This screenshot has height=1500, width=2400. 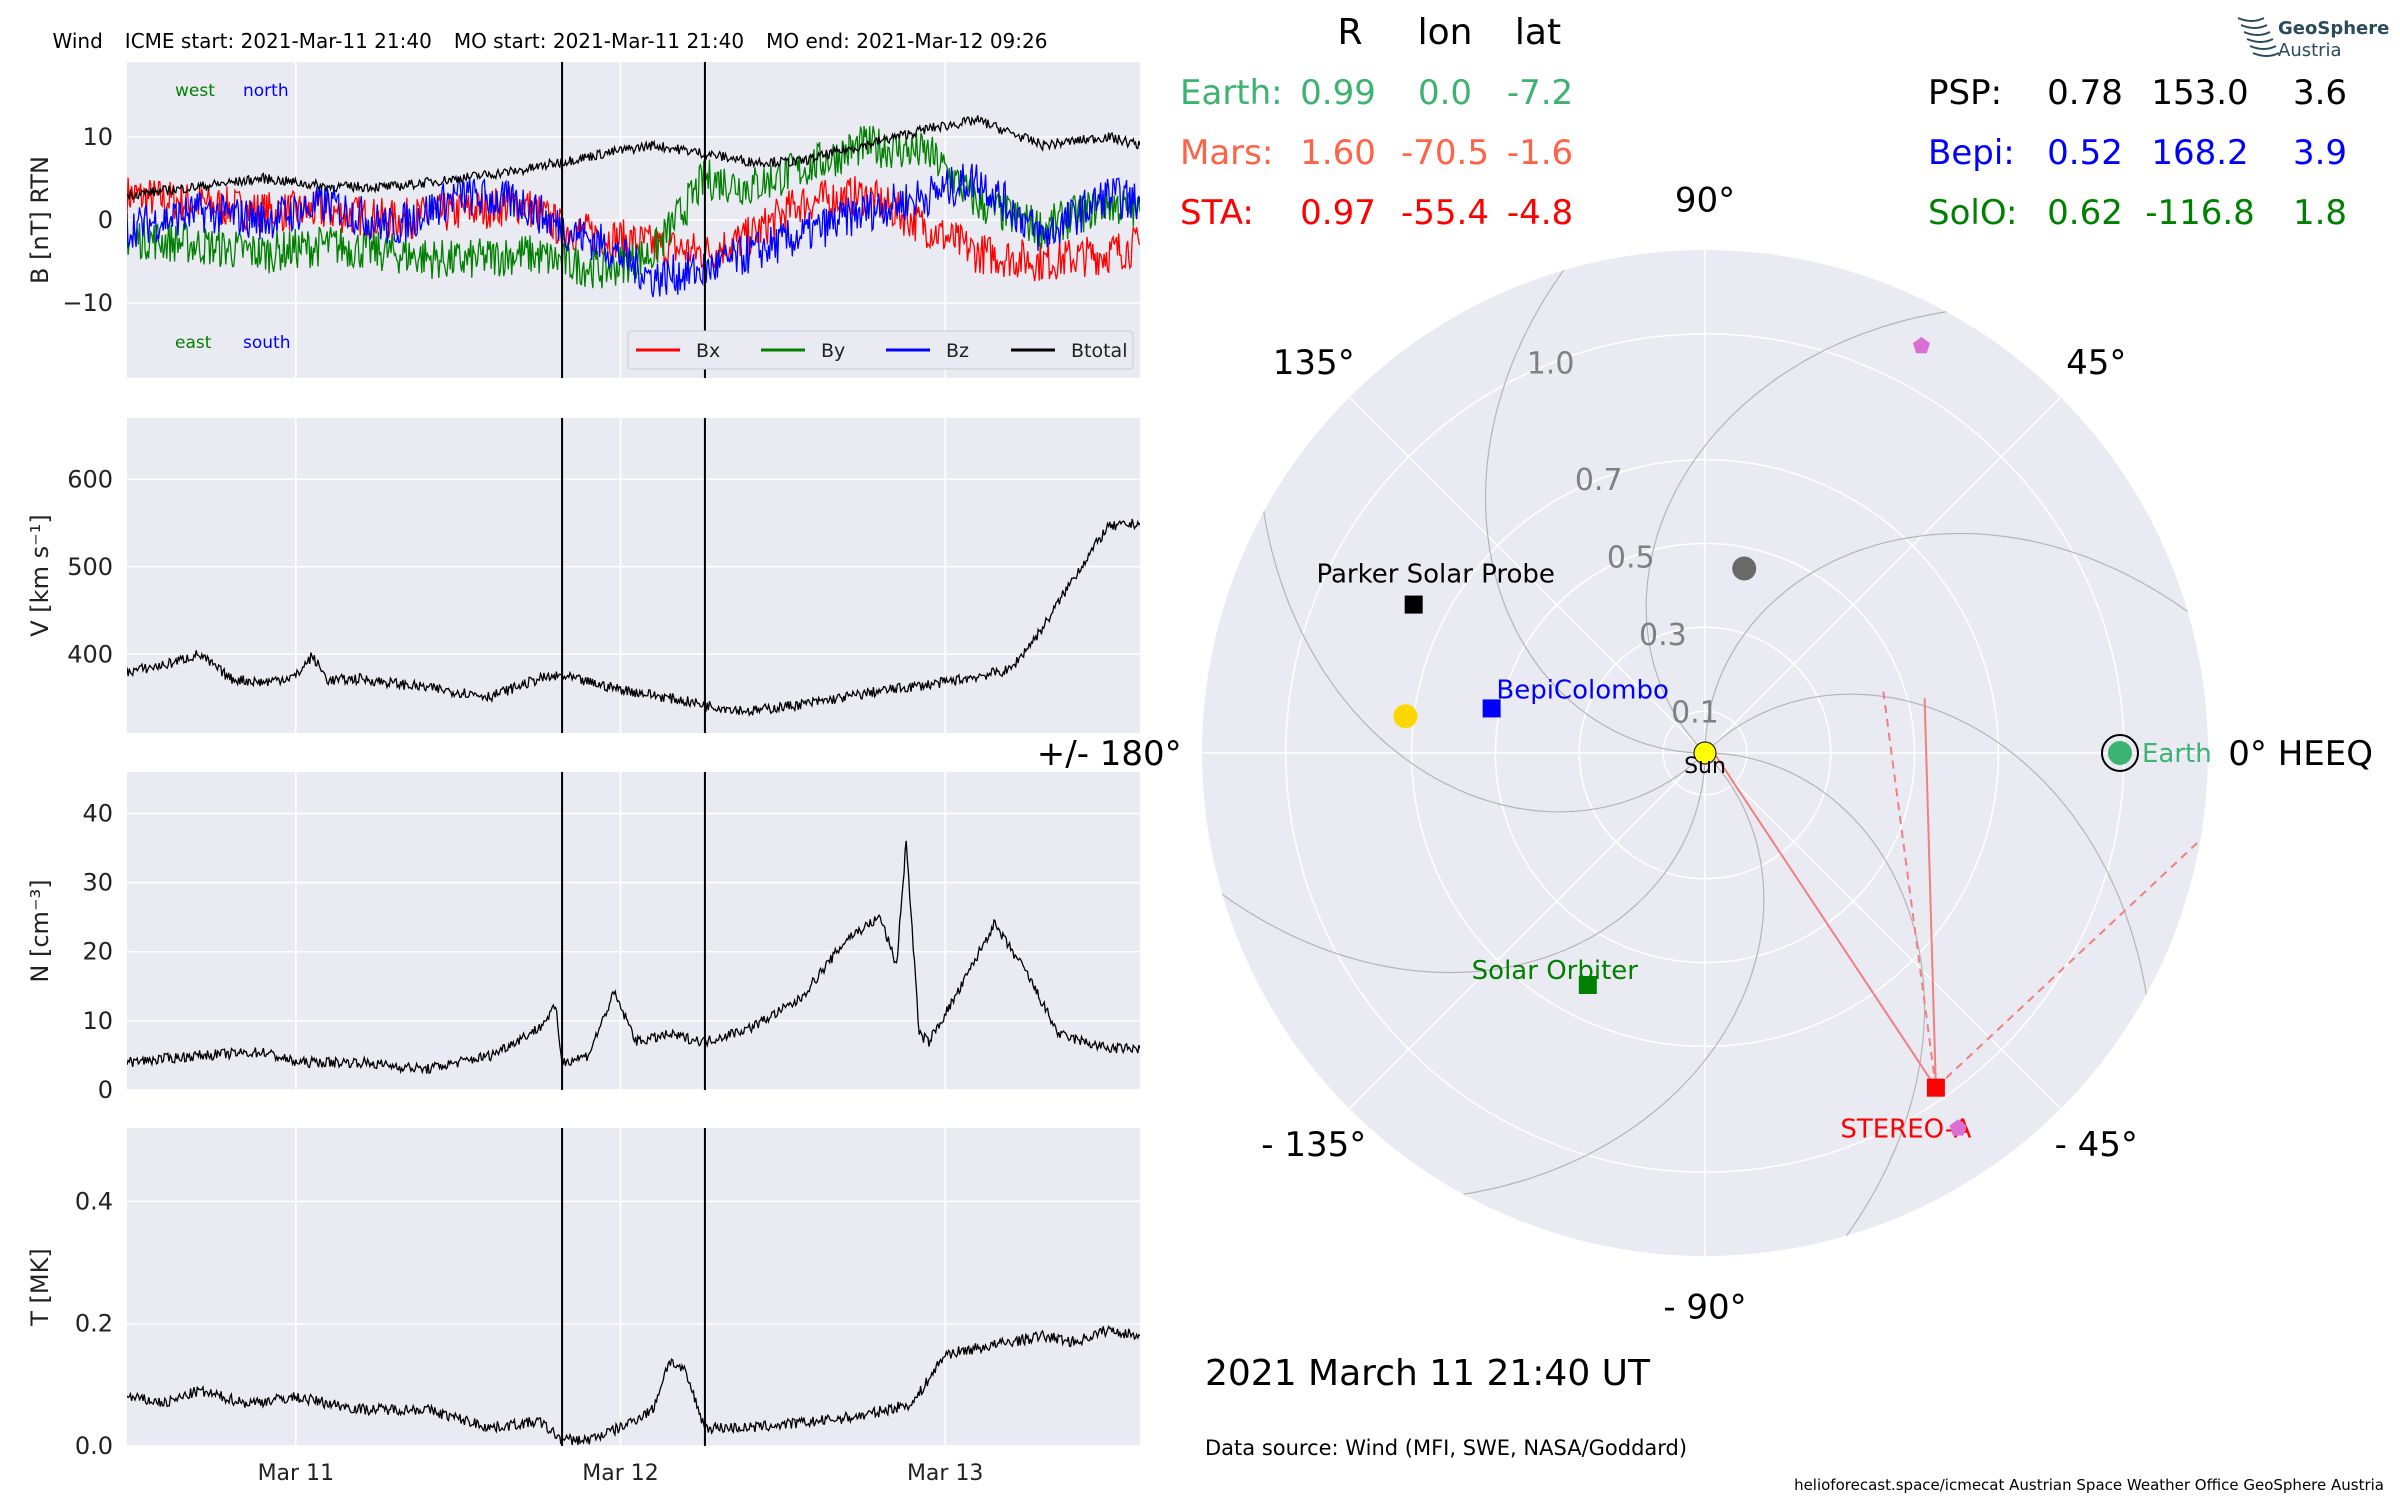 I want to click on angle-label: 90°, so click(x=1705, y=201).